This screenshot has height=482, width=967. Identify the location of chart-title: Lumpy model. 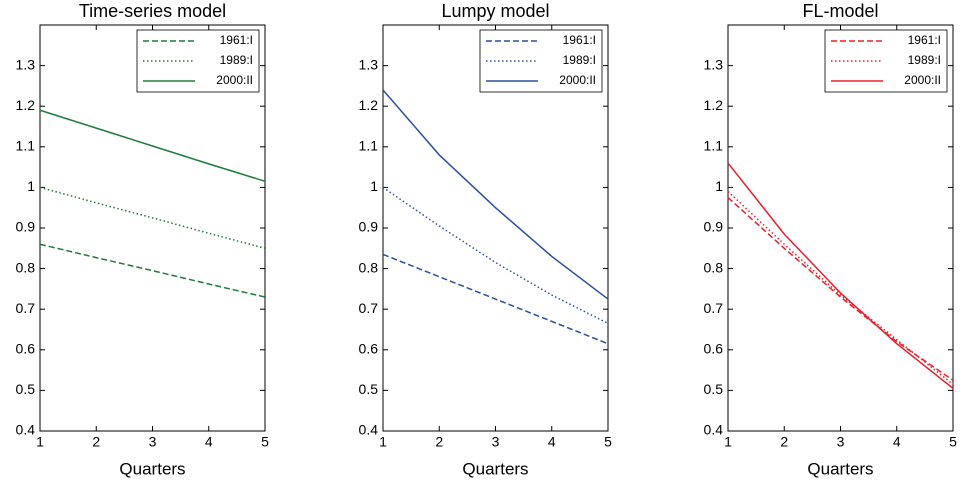
(495, 11).